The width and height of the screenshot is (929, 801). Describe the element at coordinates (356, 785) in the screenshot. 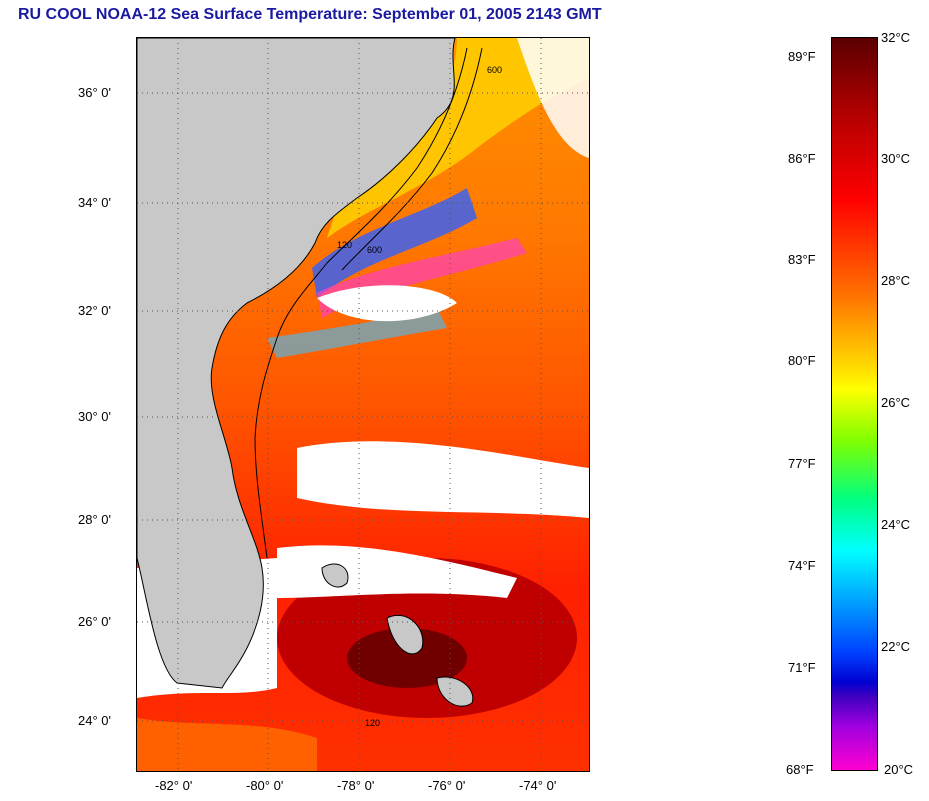

I see `lon-label: -78° 0'` at that location.